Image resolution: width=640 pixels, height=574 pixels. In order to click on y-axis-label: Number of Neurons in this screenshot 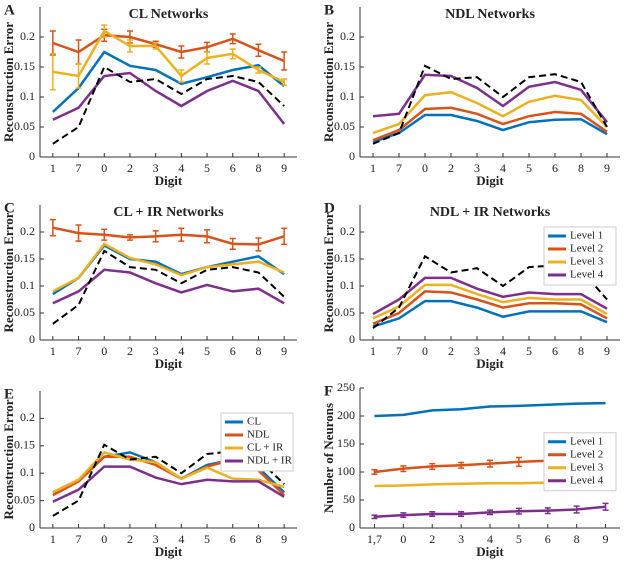, I will do `click(328, 458)`.